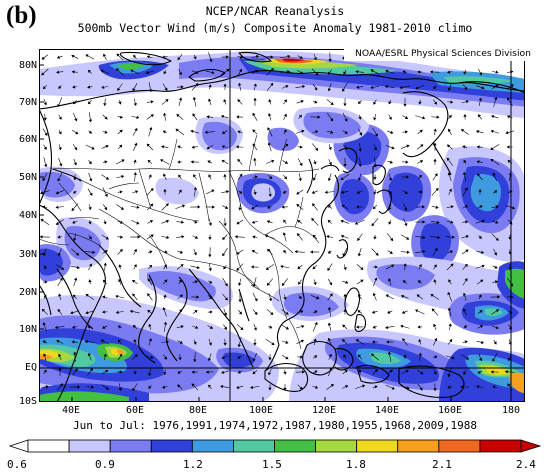 This screenshot has width=550, height=474. Describe the element at coordinates (27, 292) in the screenshot. I see `lat-label-20n: 20N` at that location.